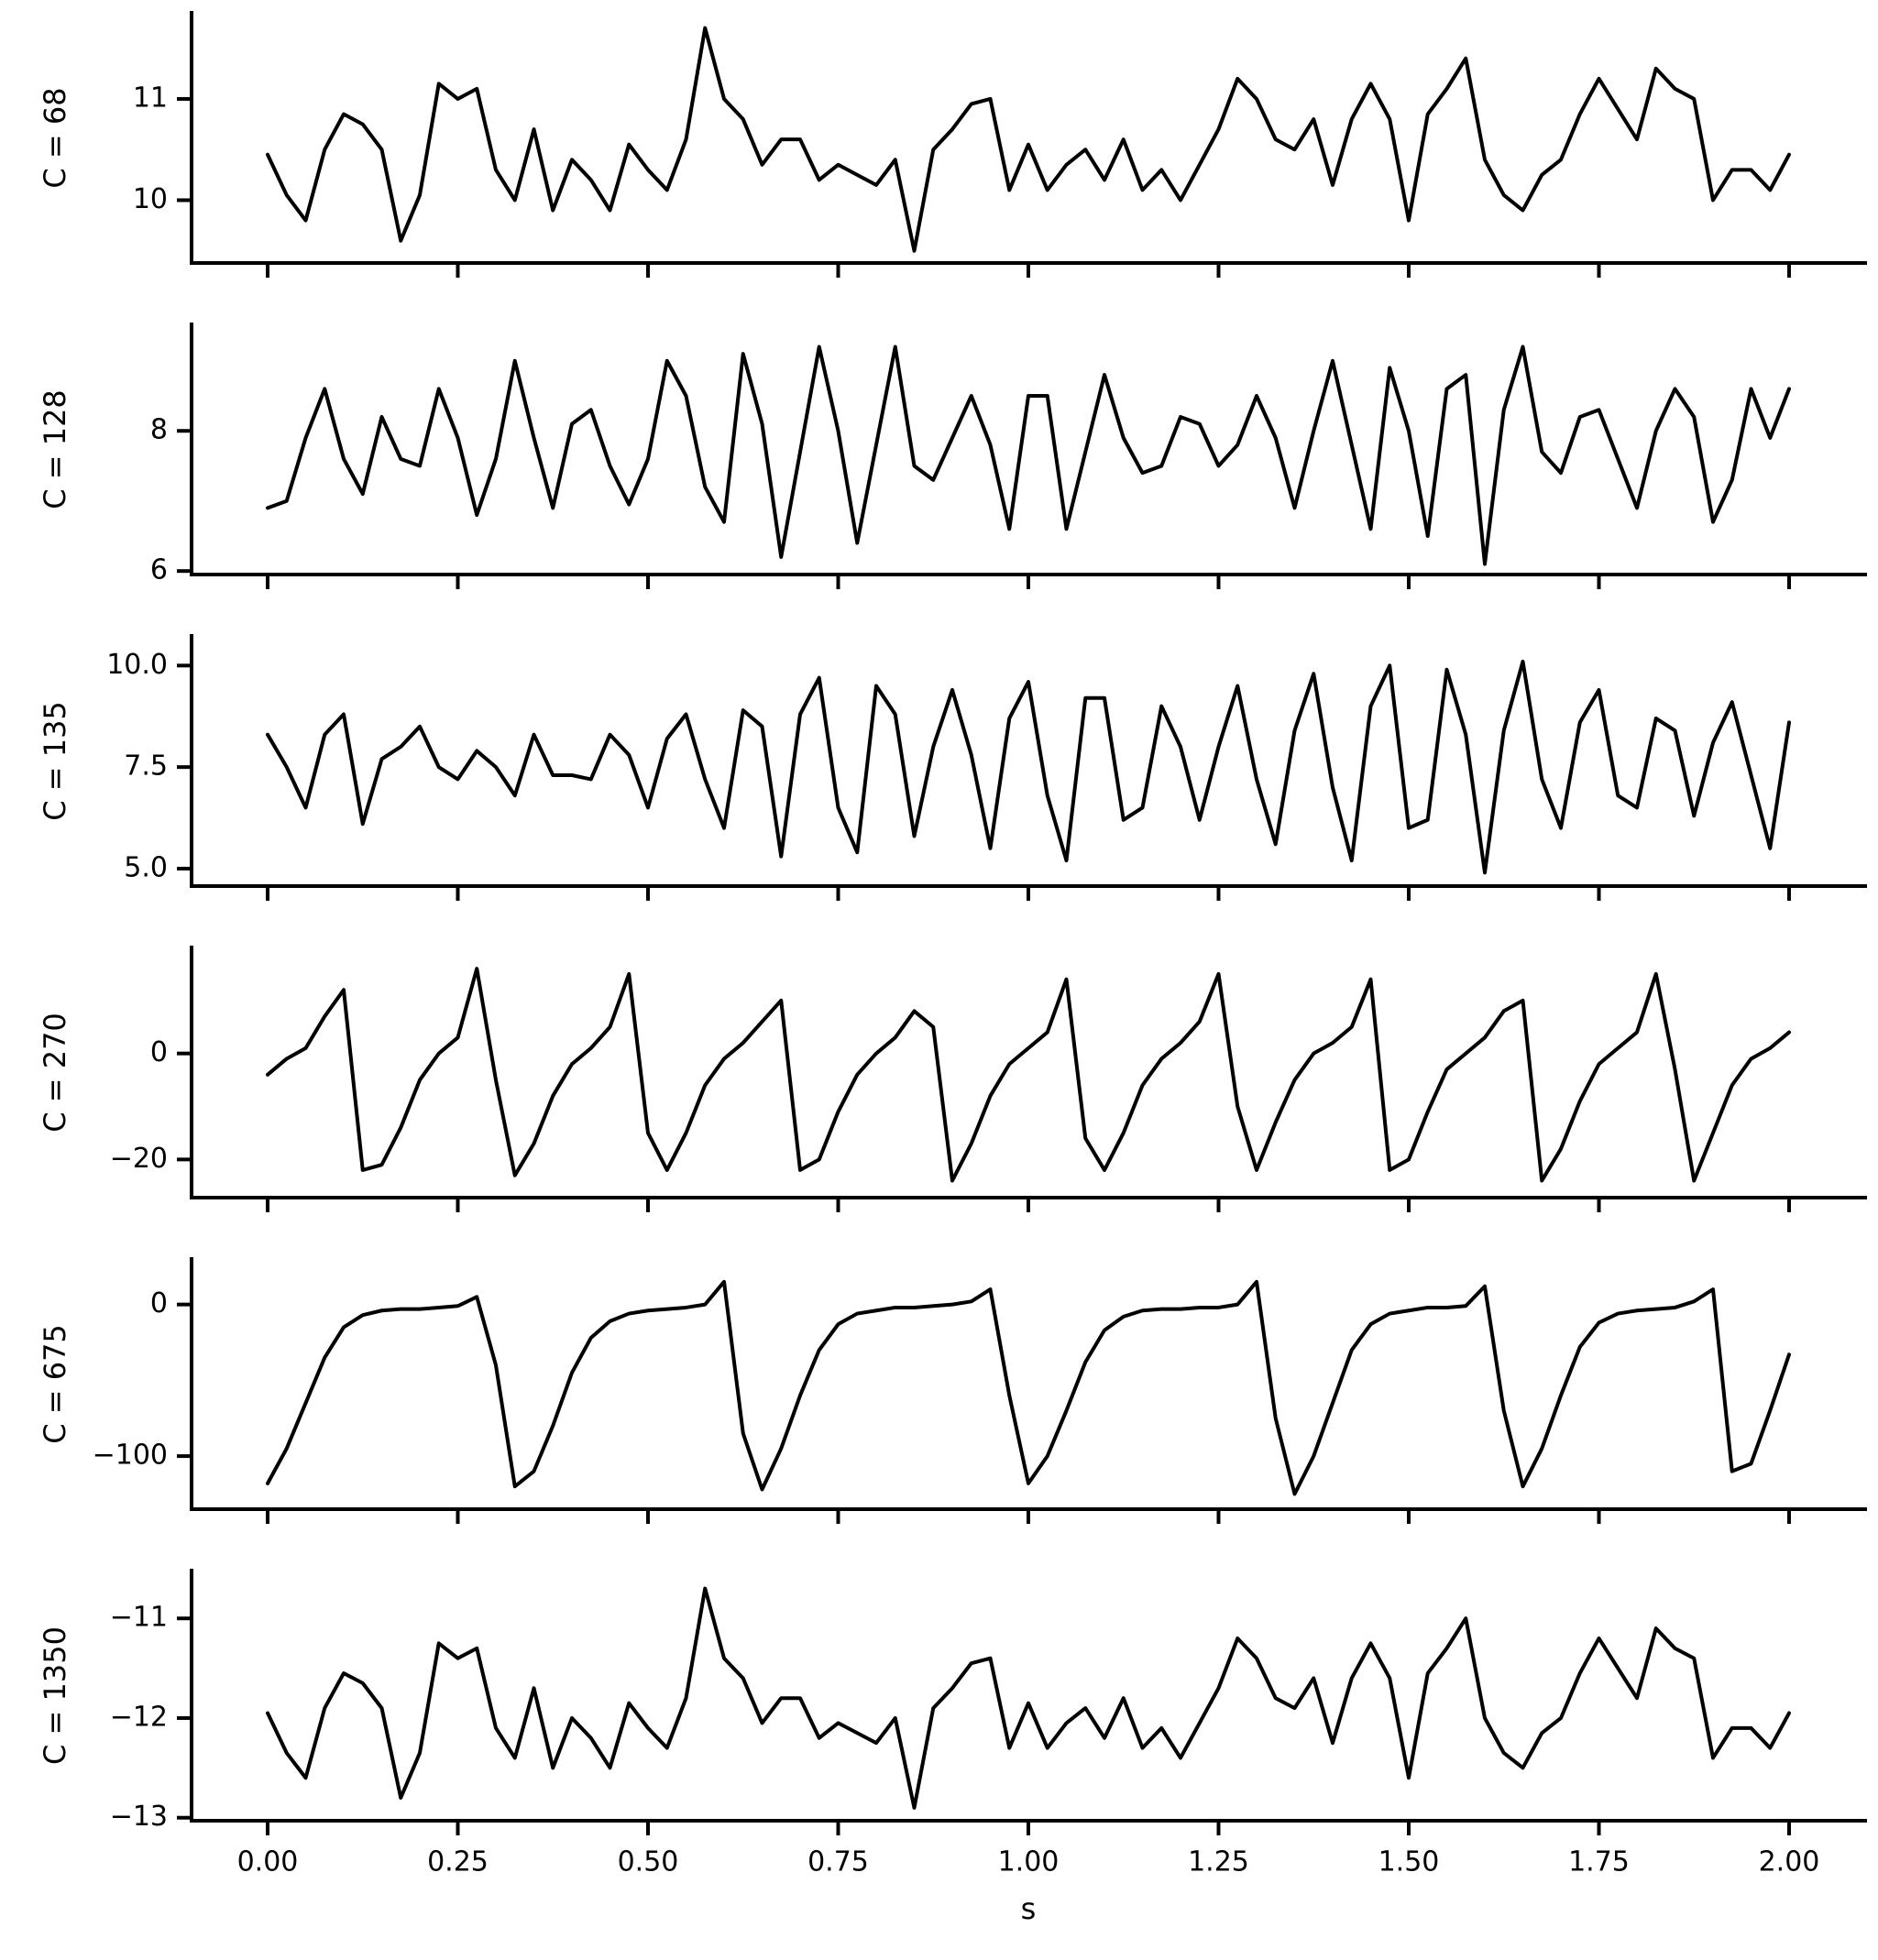 The image size is (1878, 1960). Describe the element at coordinates (139, 1817) in the screenshot. I see `y-tick-label: −13` at that location.